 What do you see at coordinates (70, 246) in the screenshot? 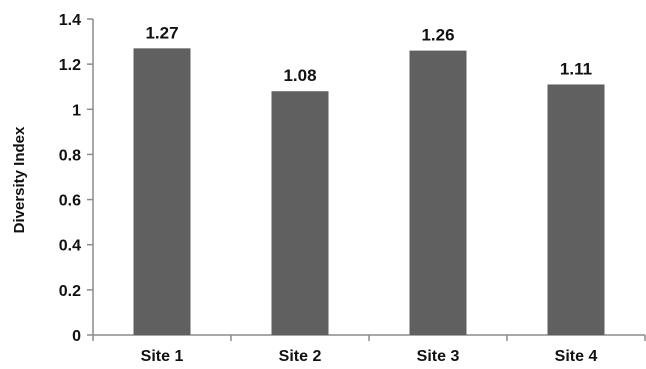
I see `y-tick-label: 0.4` at bounding box center [70, 246].